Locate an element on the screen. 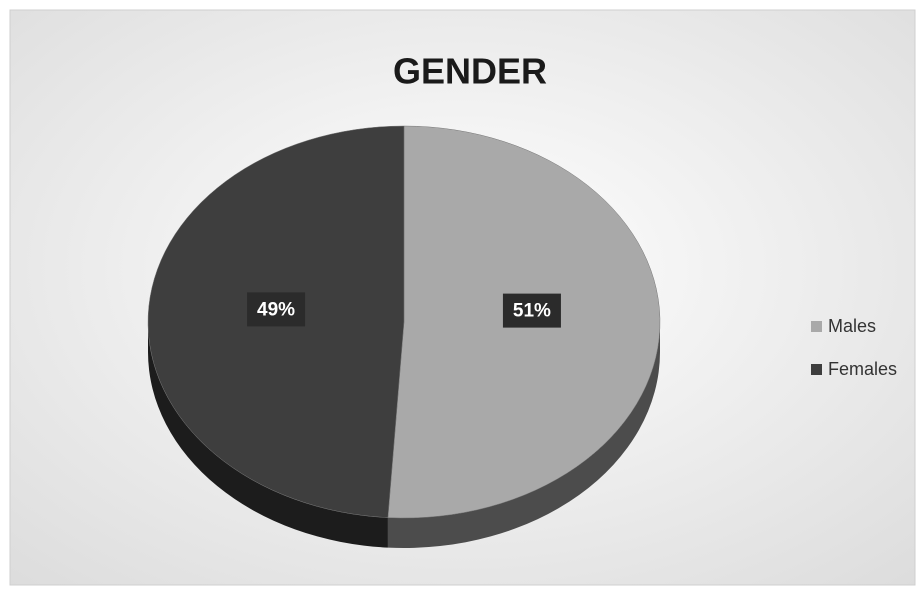 The image size is (923, 591). data-label: 49% is located at coordinates (276, 309).